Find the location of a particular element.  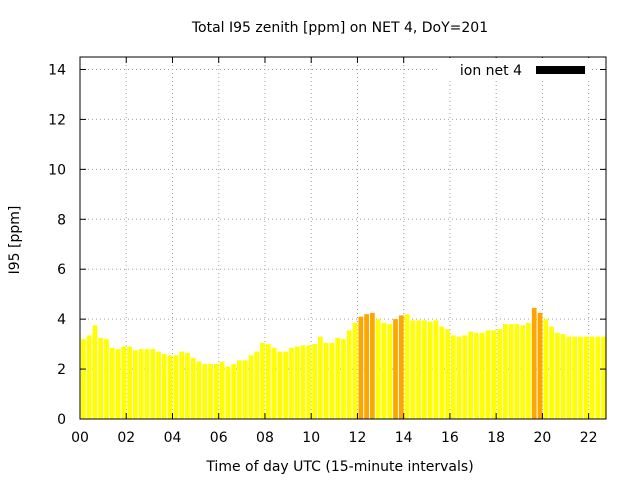

x-tick-label: 22 is located at coordinates (589, 438).